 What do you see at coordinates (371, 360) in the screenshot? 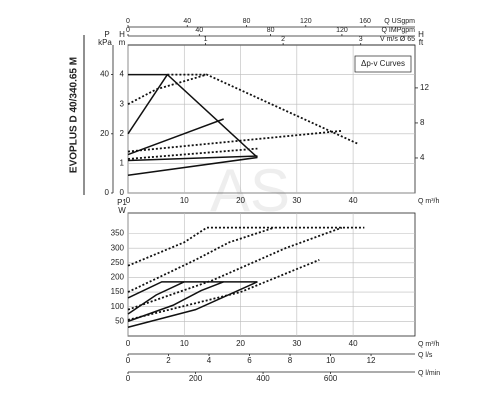
I see `bottom-tick-label: 12` at bounding box center [371, 360].